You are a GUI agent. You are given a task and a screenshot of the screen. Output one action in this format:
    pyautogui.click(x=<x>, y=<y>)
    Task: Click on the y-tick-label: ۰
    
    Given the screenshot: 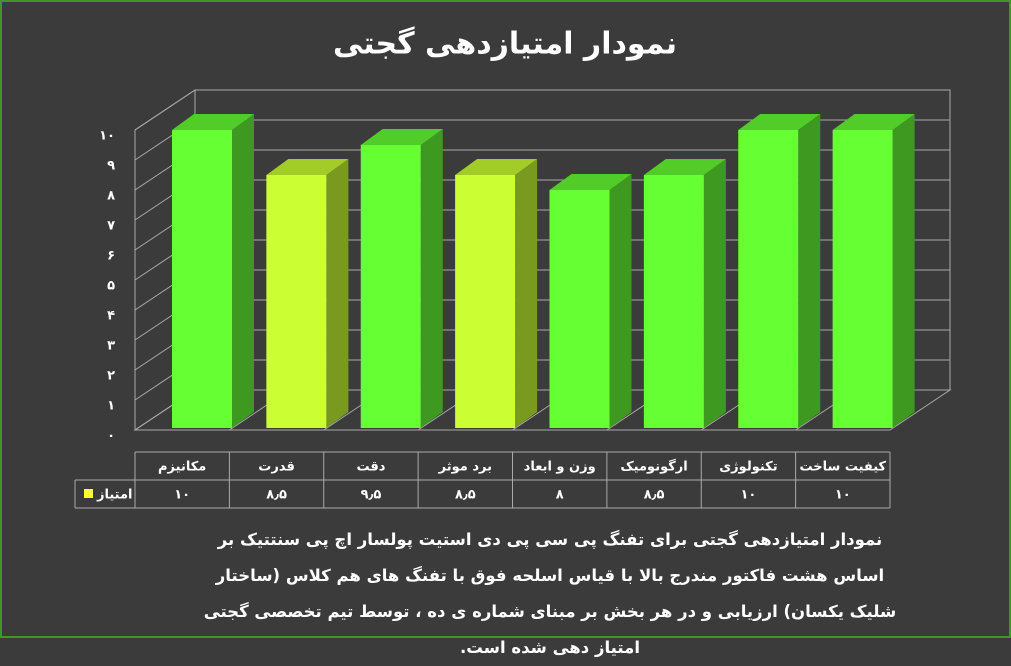 What is the action you would take?
    pyautogui.click(x=111, y=436)
    